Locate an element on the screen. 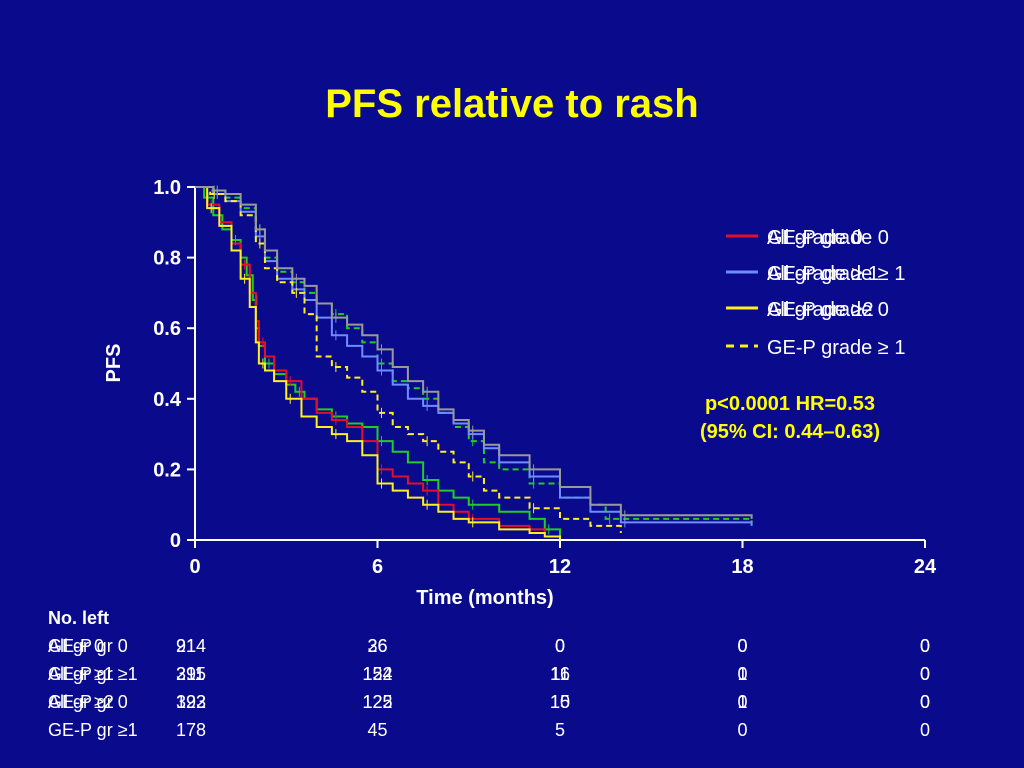  x-tick-label: 24 is located at coordinates (925, 567).